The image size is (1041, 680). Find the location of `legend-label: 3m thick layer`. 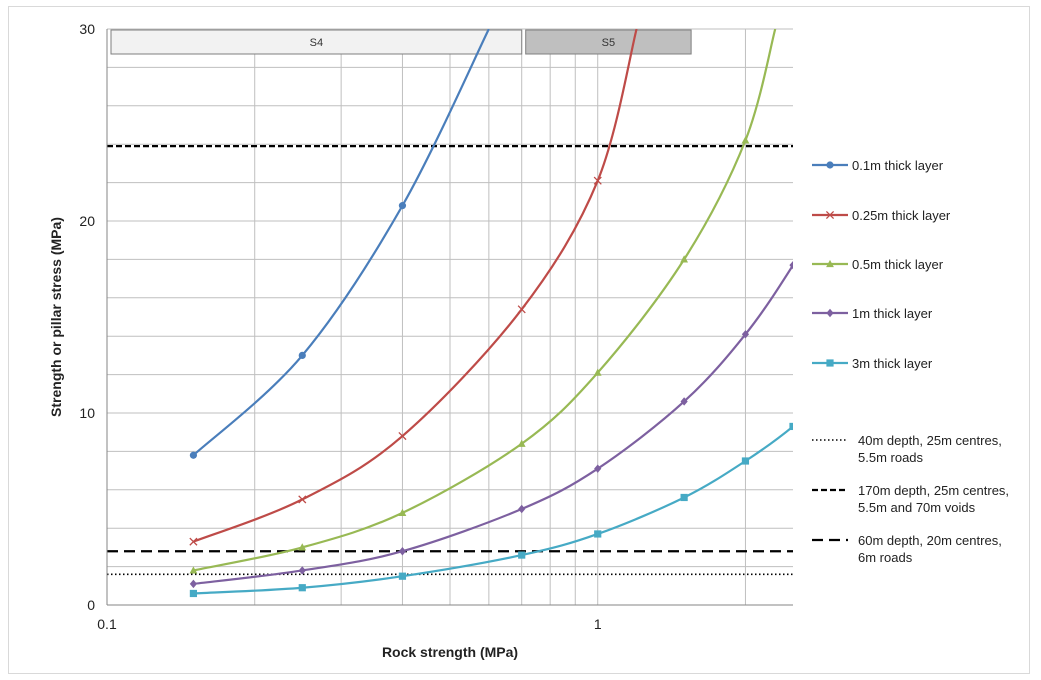

legend-label: 3m thick layer is located at coordinates (892, 363).